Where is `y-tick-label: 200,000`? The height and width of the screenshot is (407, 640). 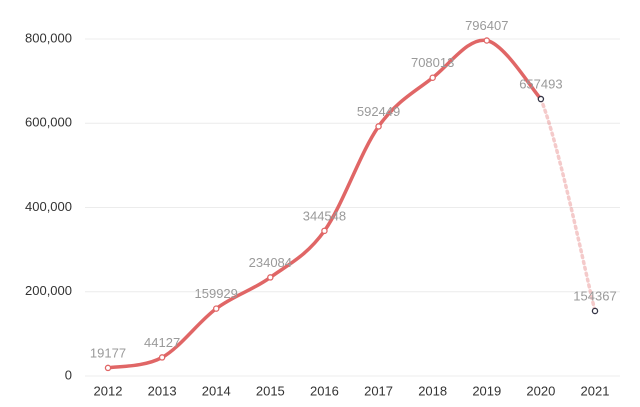
y-tick-label: 200,000 is located at coordinates (48, 290).